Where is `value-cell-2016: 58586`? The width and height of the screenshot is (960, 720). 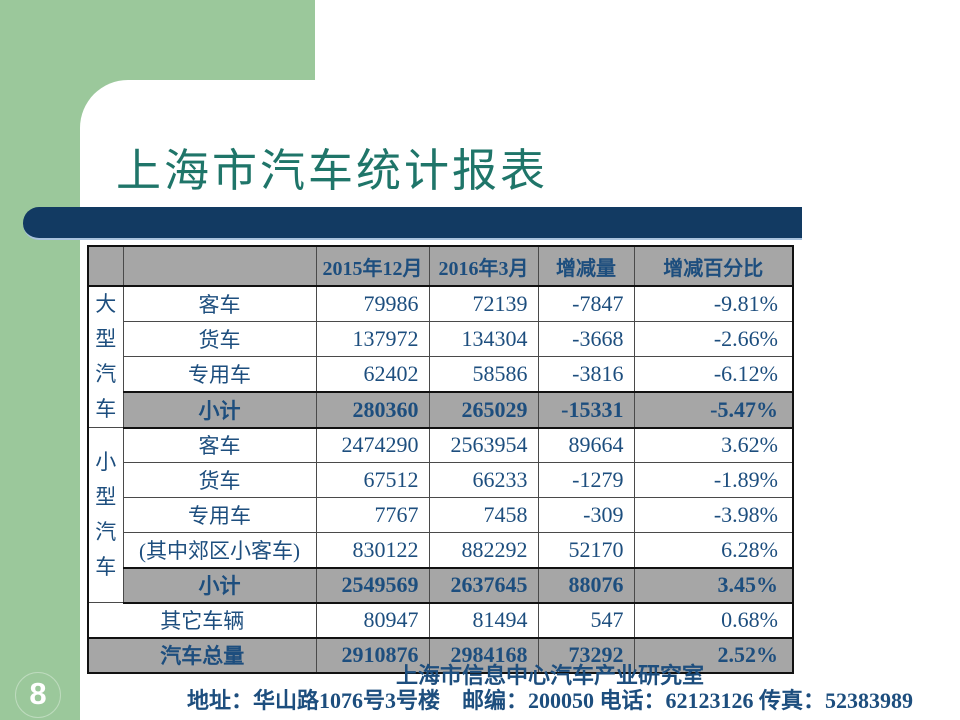
value-cell-2016: 58586 is located at coordinates (483, 374).